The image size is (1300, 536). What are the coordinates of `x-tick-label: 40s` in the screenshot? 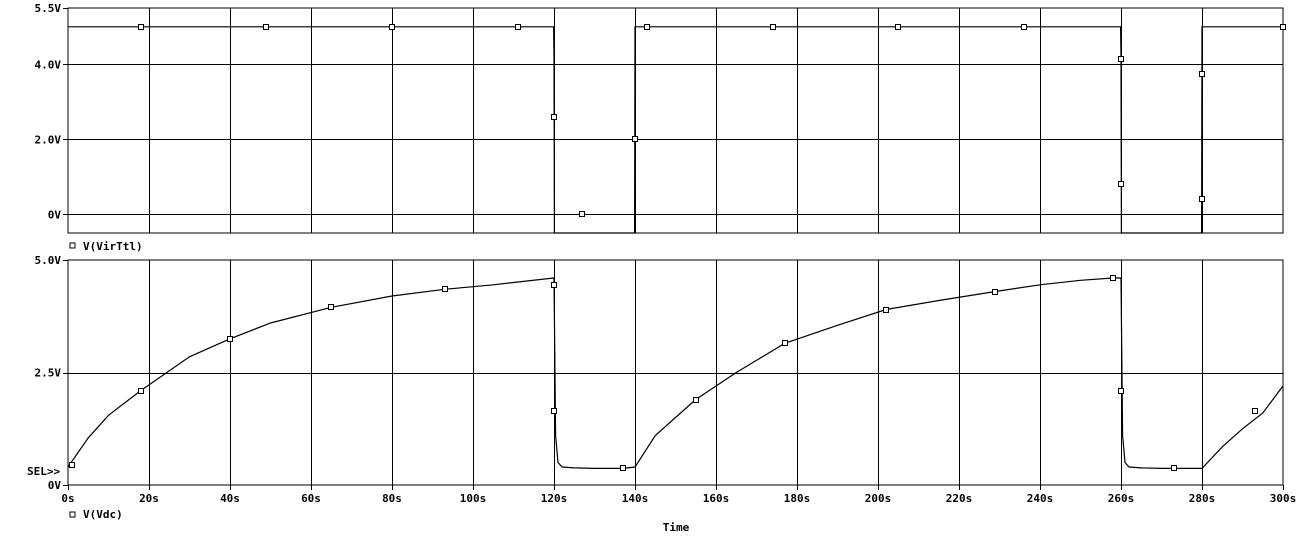 It's located at (230, 498).